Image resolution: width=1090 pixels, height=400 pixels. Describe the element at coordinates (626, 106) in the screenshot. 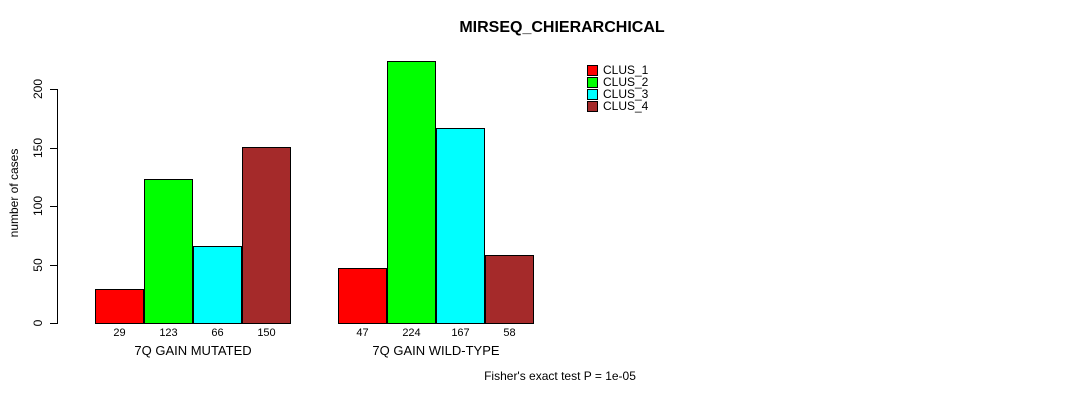

I see `legend-label: CLUS_4` at that location.